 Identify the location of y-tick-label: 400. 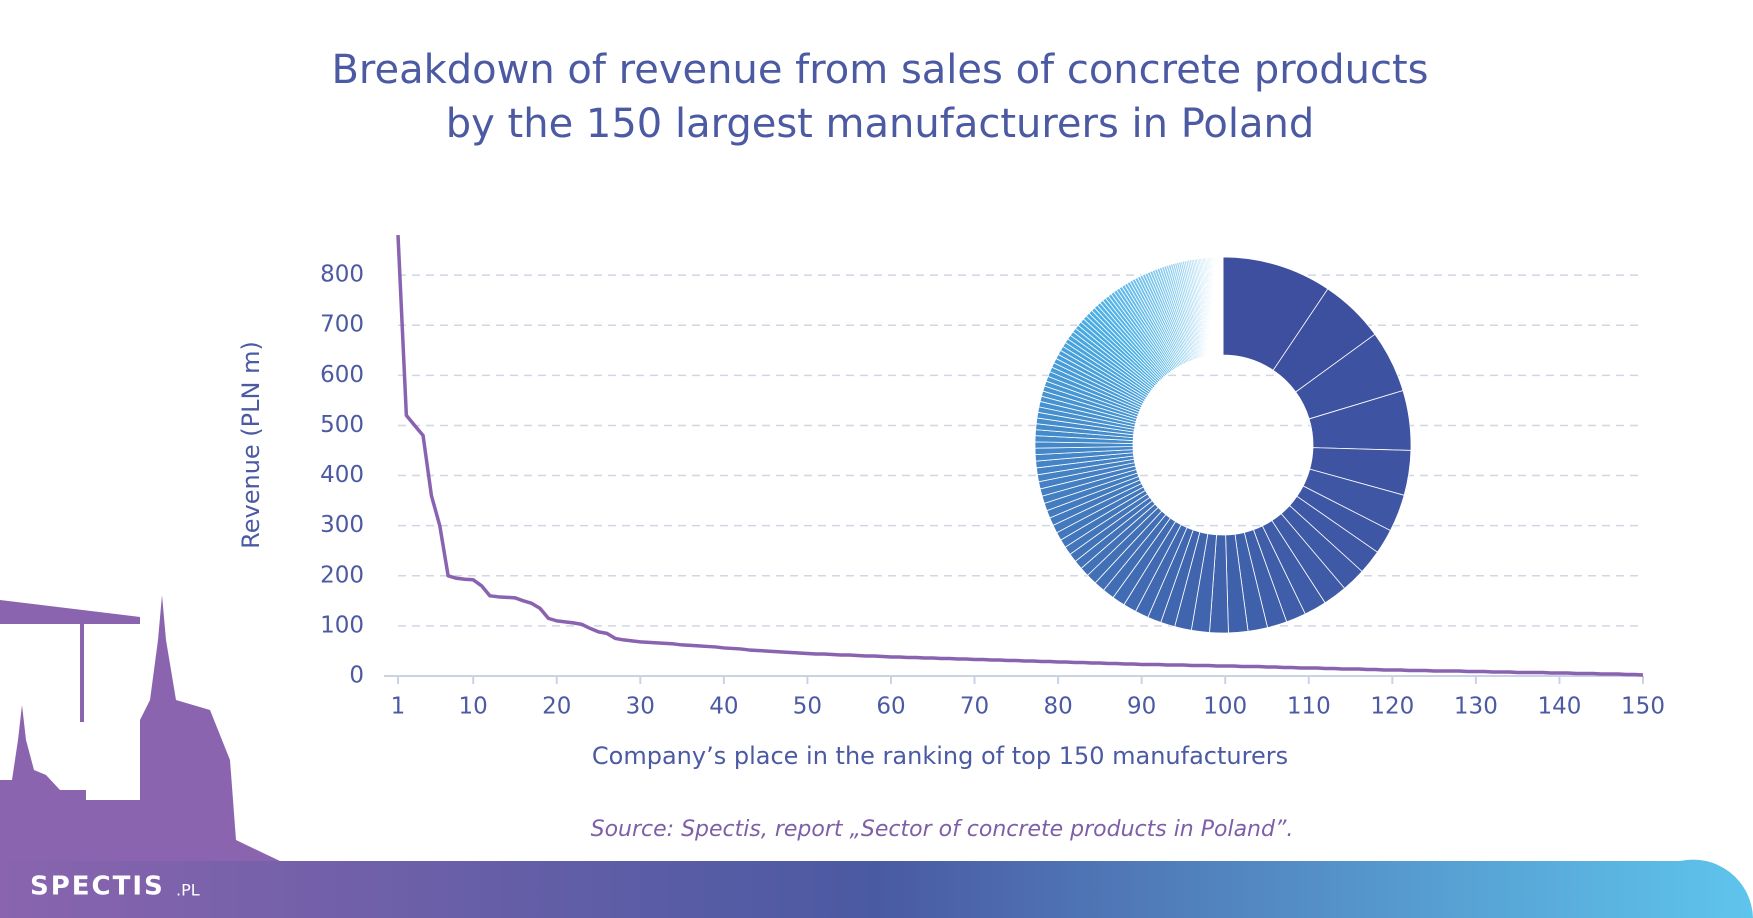
(342, 475).